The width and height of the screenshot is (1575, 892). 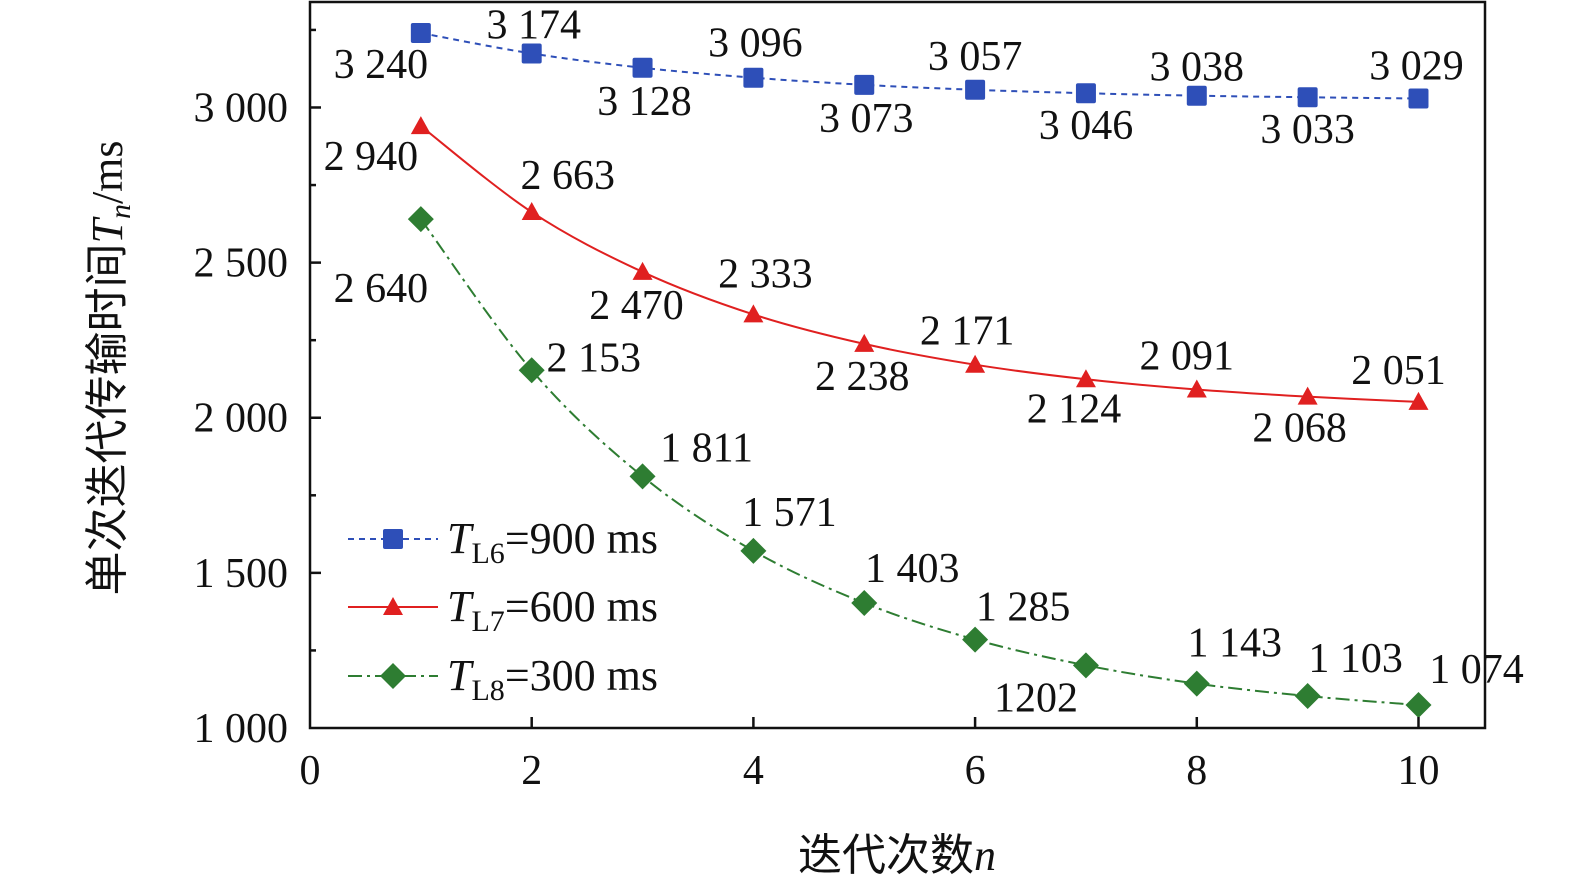 I want to click on y-axis-title-text: 单次迭代传输时间, so click(x=107, y=420).